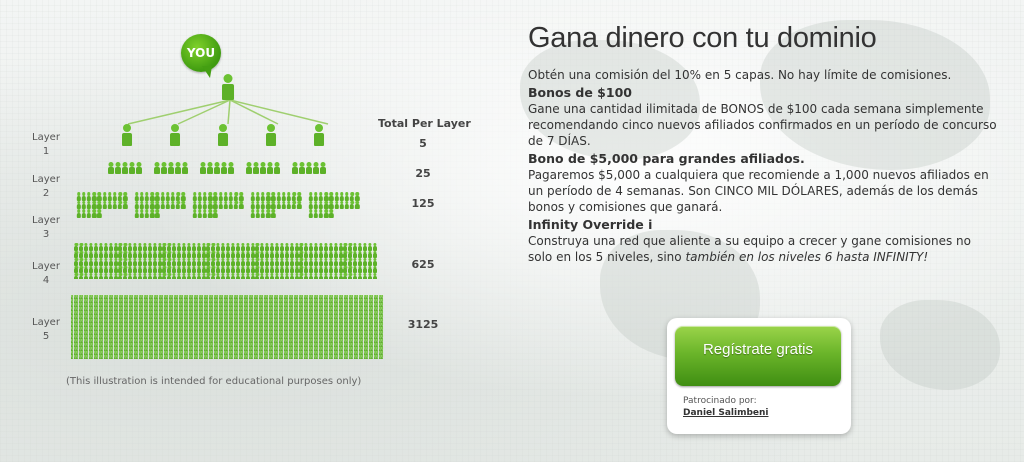 The width and height of the screenshot is (1024, 462). Describe the element at coordinates (720, 401) in the screenshot. I see `sponsor-label: Patrocinado por:` at that location.